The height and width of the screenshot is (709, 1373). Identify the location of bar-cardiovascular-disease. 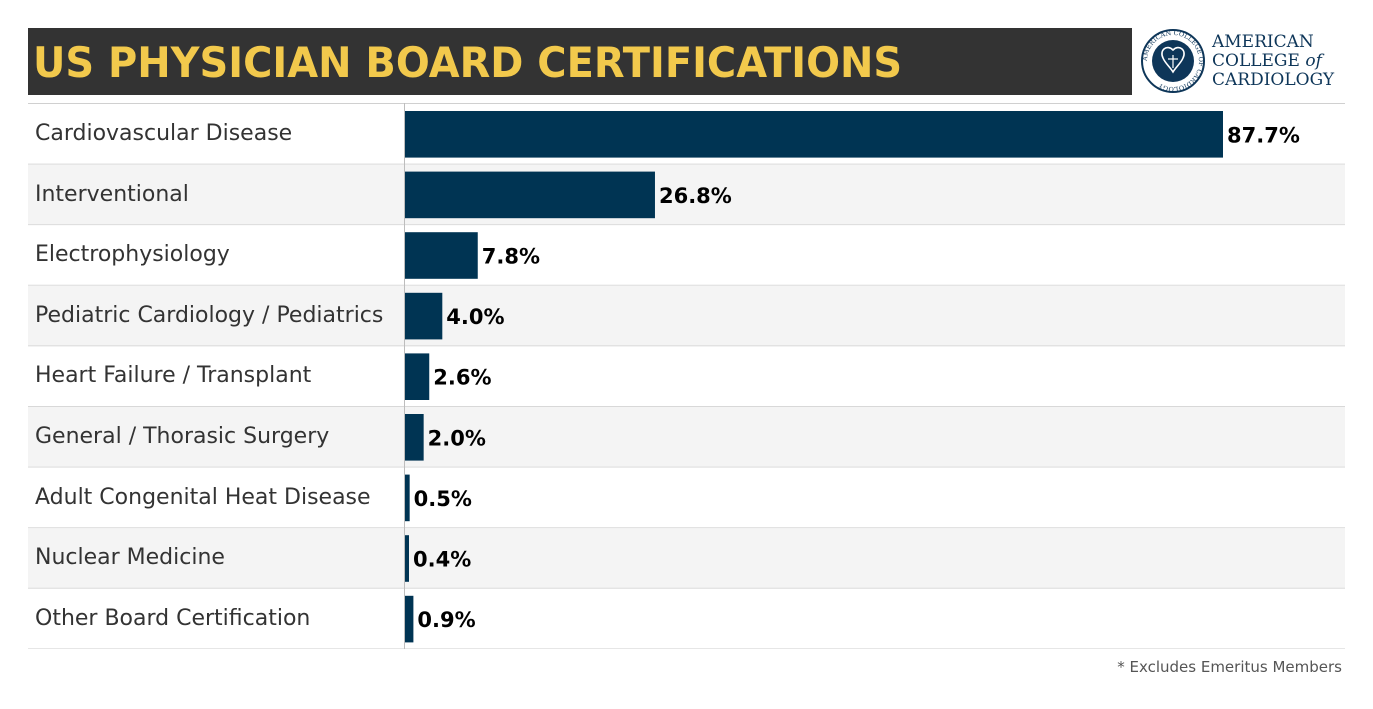
(814, 134).